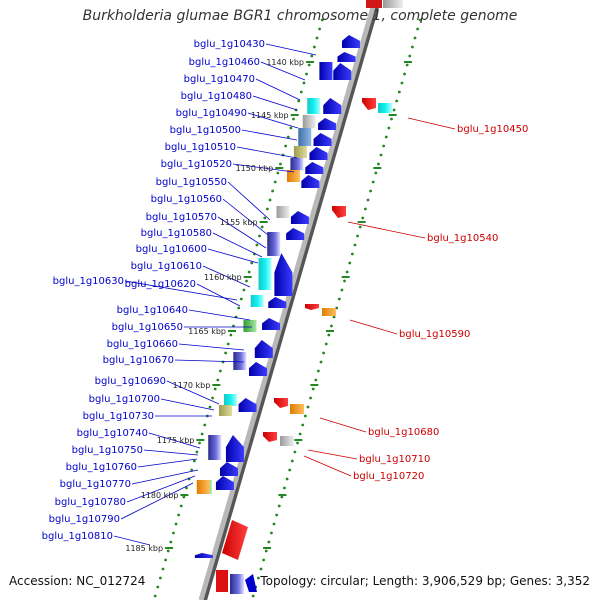  What do you see at coordinates (171, 249) in the screenshot?
I see `forward-gene-label: bglu_1g10600` at bounding box center [171, 249].